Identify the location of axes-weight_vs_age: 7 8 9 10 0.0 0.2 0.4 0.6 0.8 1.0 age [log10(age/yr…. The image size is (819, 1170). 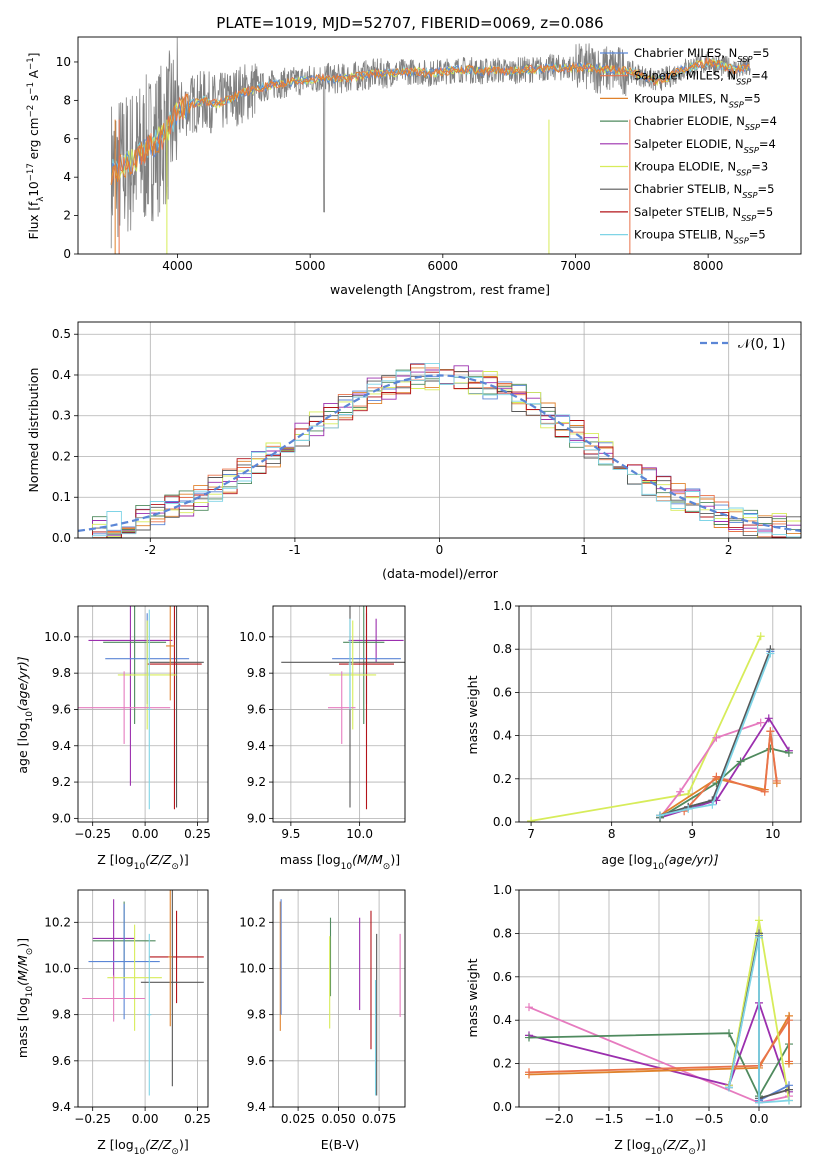
(633, 735).